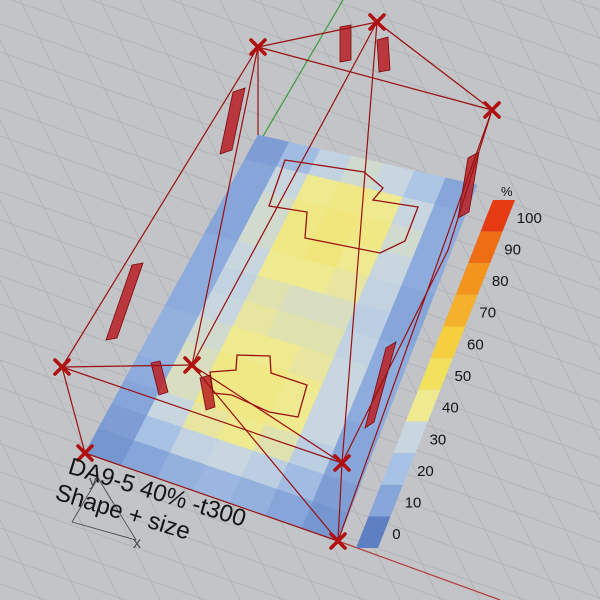  I want to click on legend-tick-label: 30, so click(438, 439).